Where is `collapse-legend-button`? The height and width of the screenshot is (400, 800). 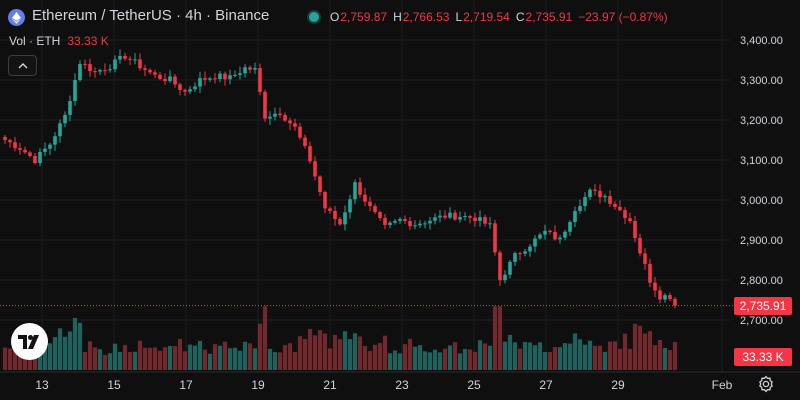 collapse-legend-button is located at coordinates (22, 65).